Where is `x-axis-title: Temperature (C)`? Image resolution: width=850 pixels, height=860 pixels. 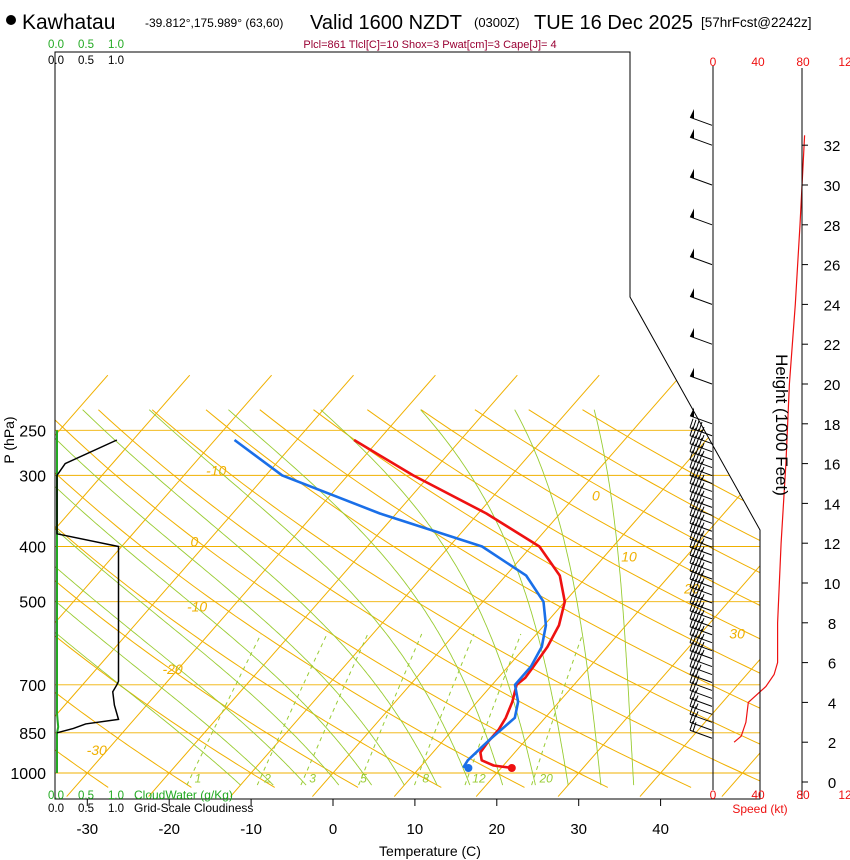
x-axis-title: Temperature (C) is located at coordinates (430, 851).